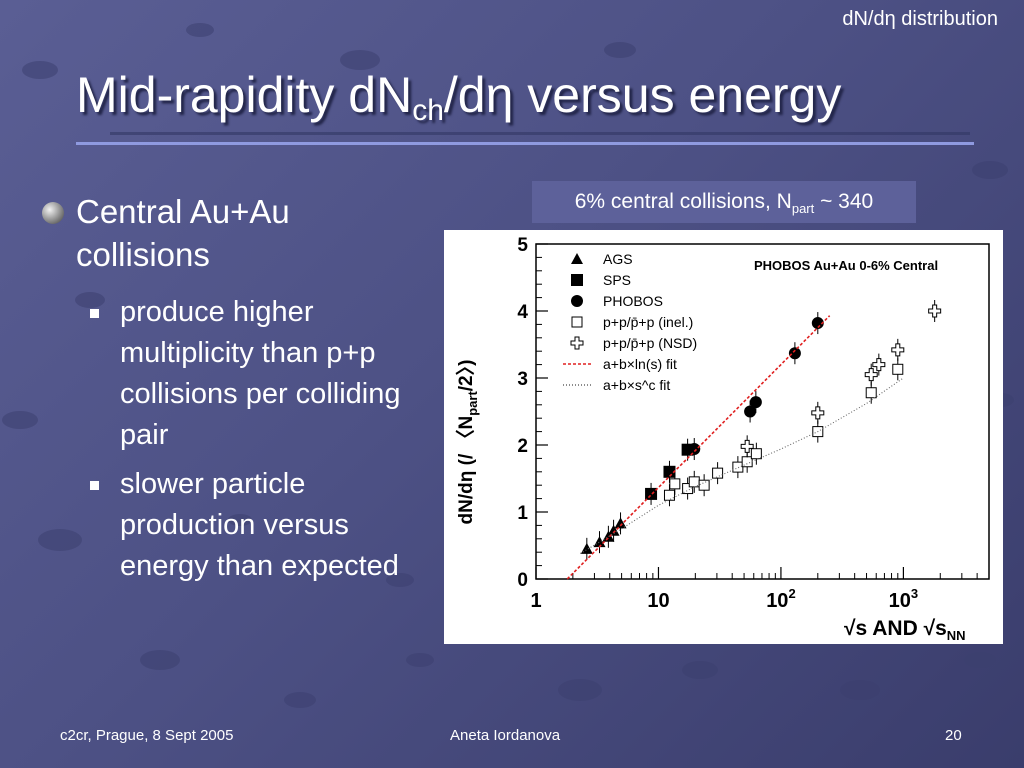 The width and height of the screenshot is (1024, 768). Describe the element at coordinates (540, 133) in the screenshot. I see `title-underline-shadow` at that location.